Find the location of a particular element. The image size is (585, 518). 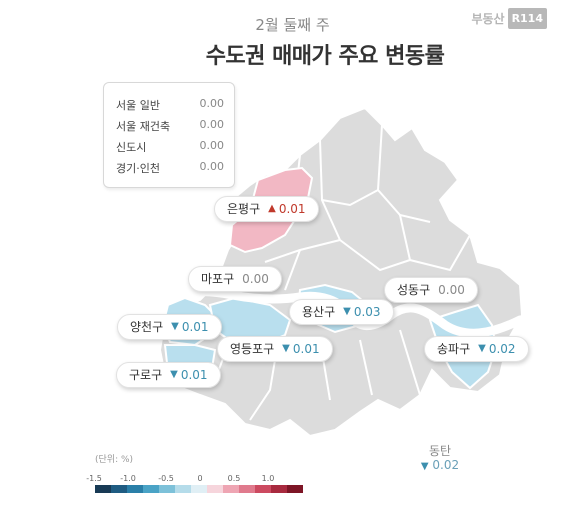

legend-tick: -1.5 is located at coordinates (94, 478).